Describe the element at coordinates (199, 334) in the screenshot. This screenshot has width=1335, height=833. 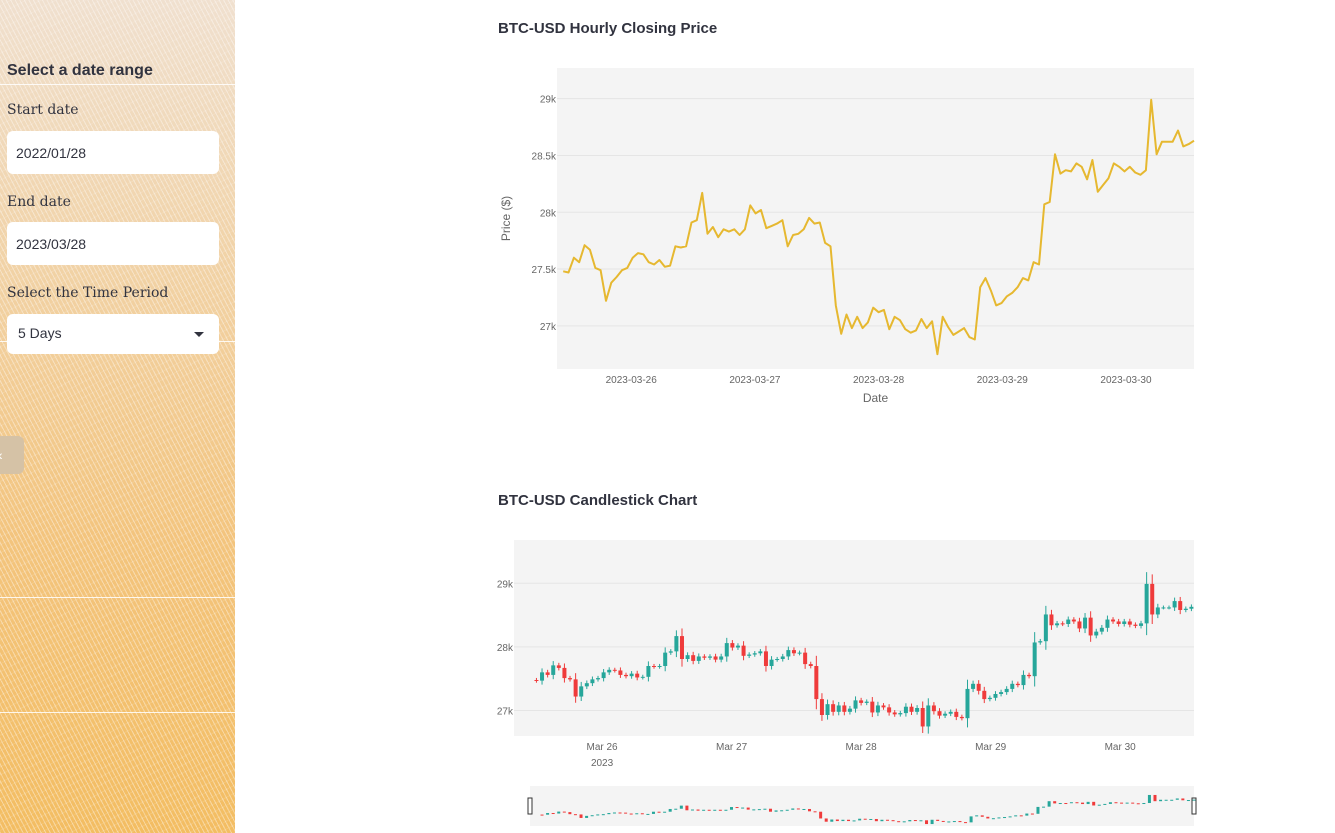
I see `chevron-down-icon` at that location.